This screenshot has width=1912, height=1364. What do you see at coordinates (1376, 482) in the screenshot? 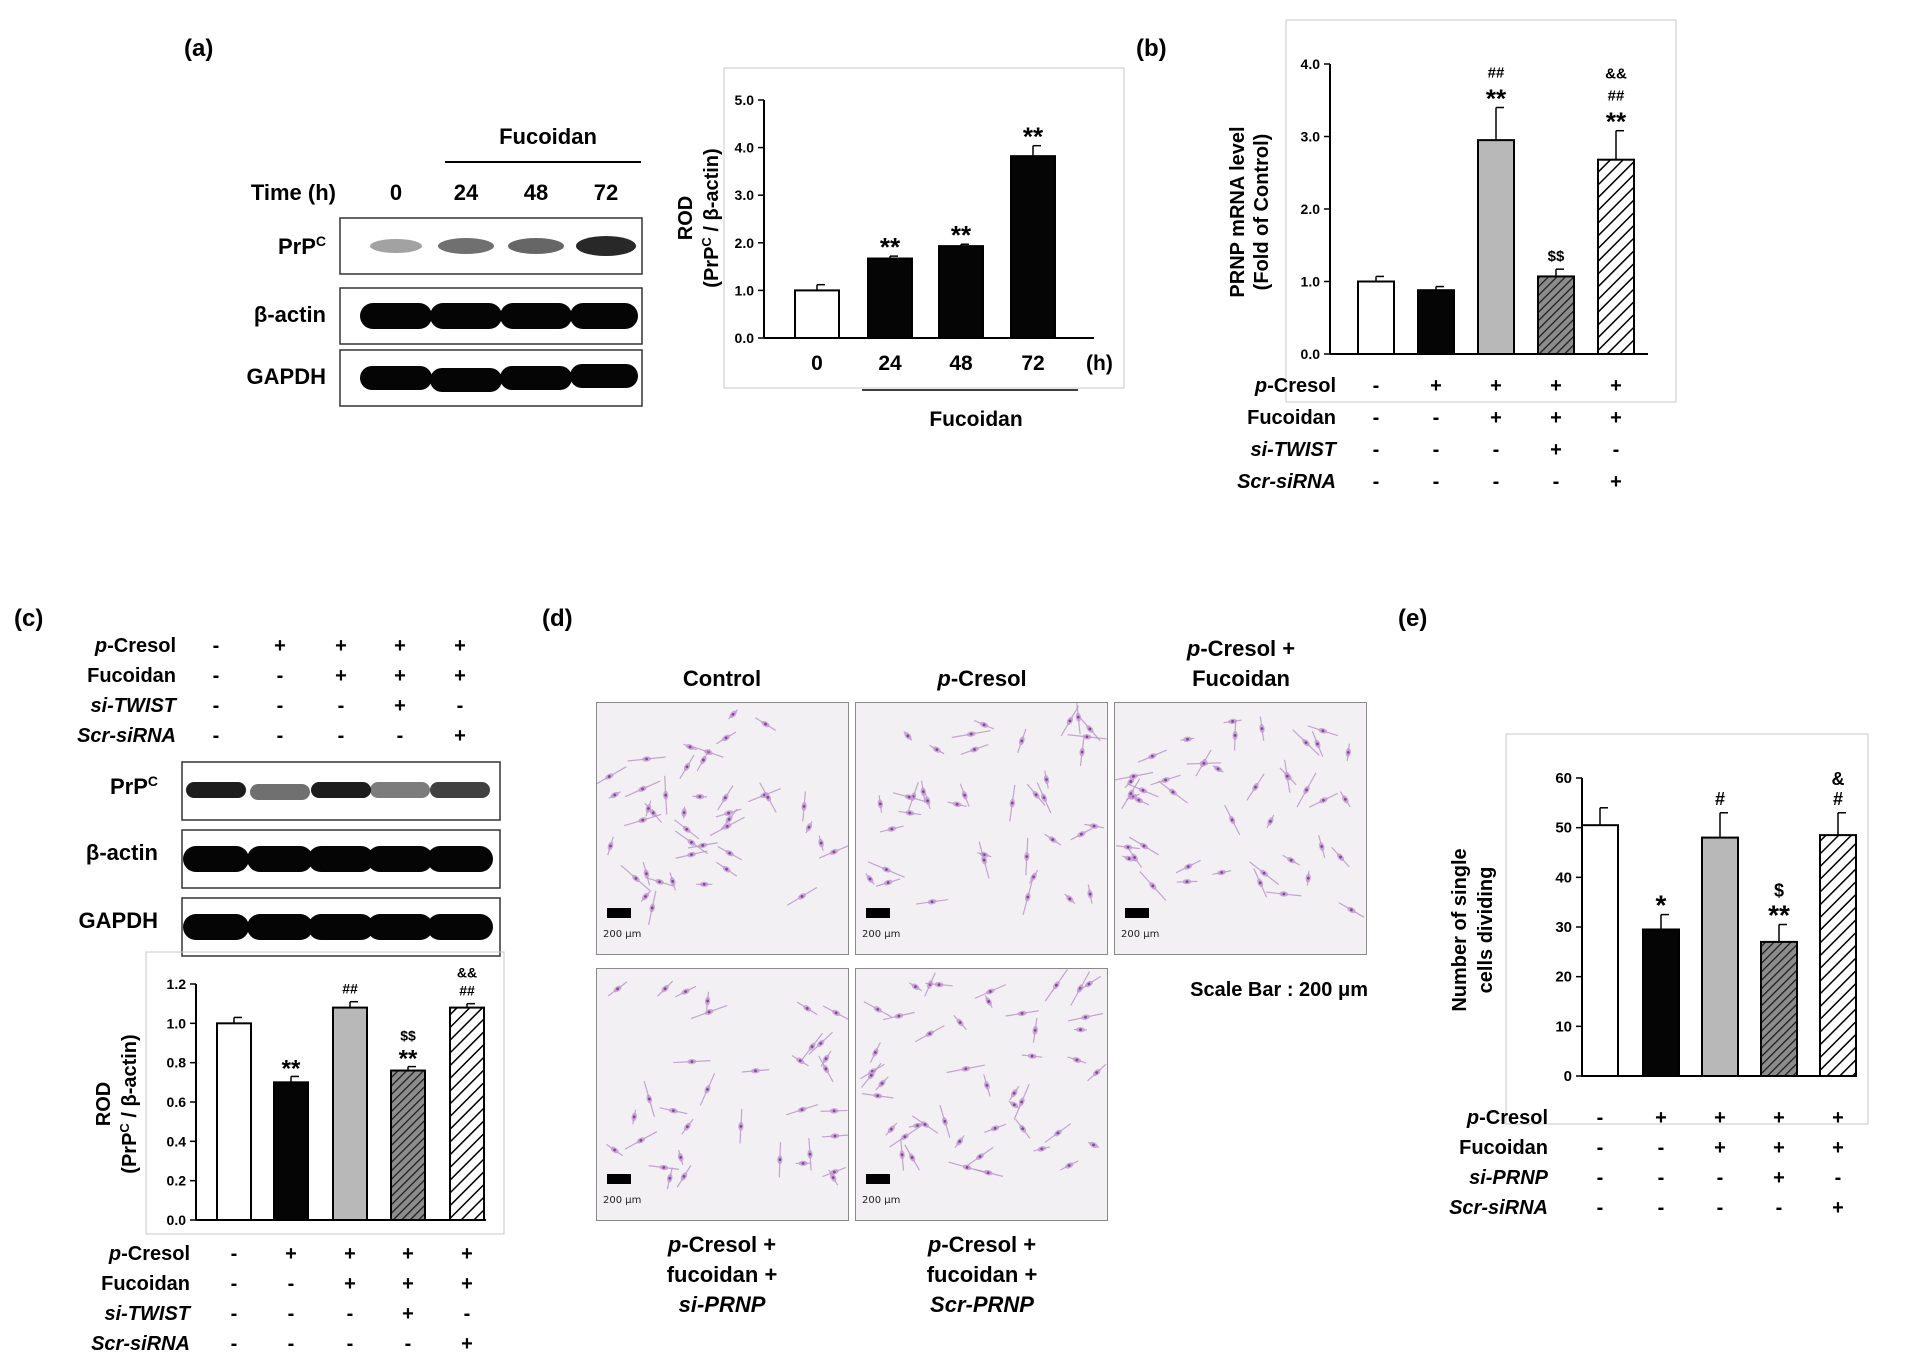
I see `chart-b-cond-sign-3-0: -` at bounding box center [1376, 482].